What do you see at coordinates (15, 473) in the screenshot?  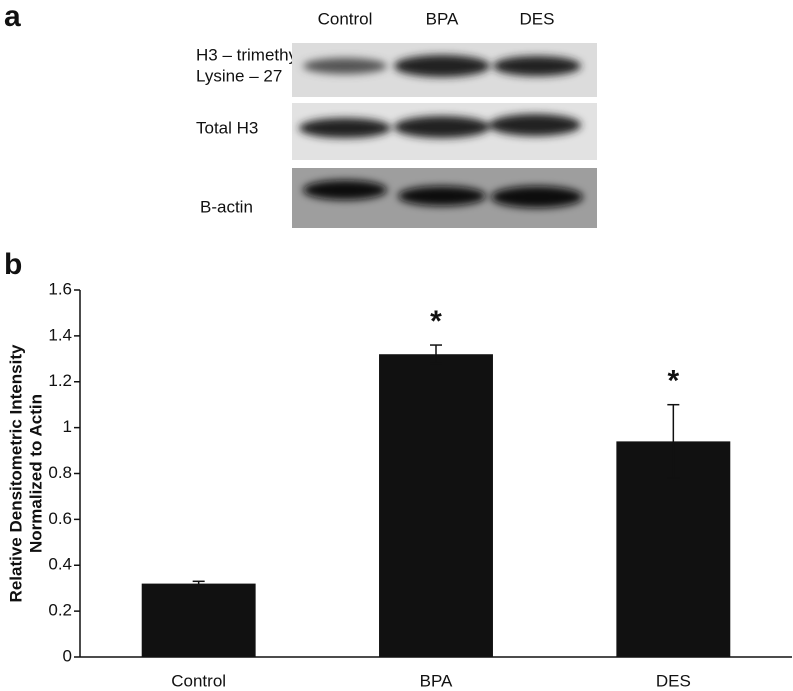 I see `y-axis-title-line: Relative Densitometric Intensity` at bounding box center [15, 473].